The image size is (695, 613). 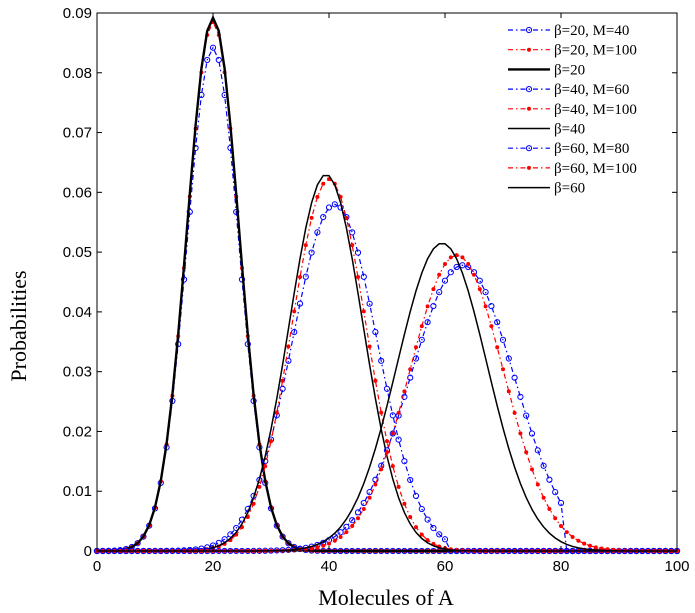 What do you see at coordinates (595, 51) in the screenshot?
I see `legend-label: β=20, M=100` at bounding box center [595, 51].